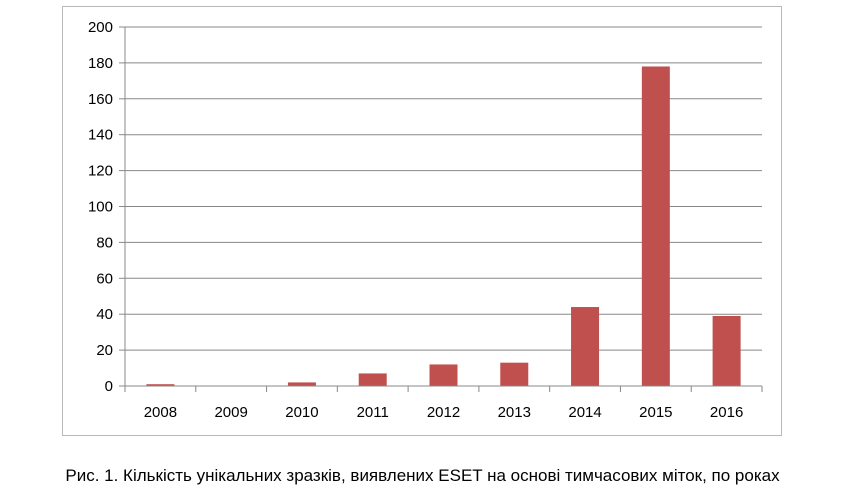 The width and height of the screenshot is (845, 489). I want to click on bar-2011, so click(372, 379).